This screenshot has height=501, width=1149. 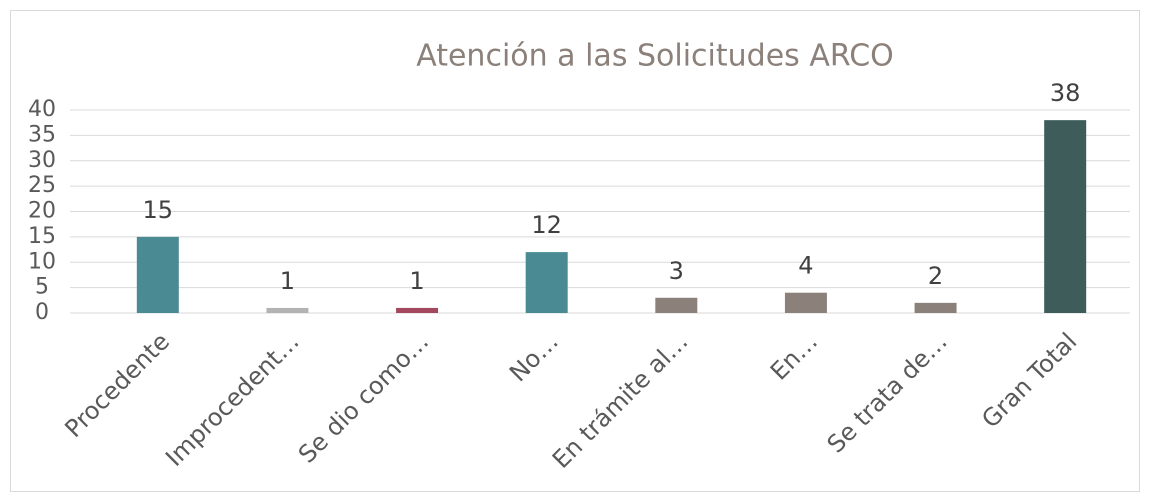 I want to click on data-label: 38, so click(x=1065, y=93).